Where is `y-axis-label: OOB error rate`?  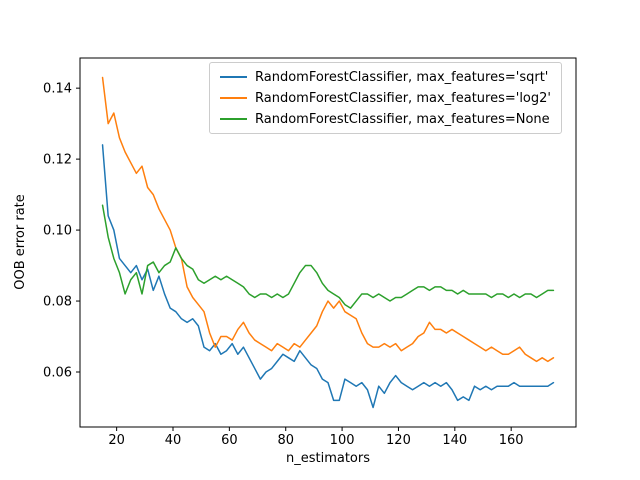 y-axis-label: OOB error rate is located at coordinates (20, 242).